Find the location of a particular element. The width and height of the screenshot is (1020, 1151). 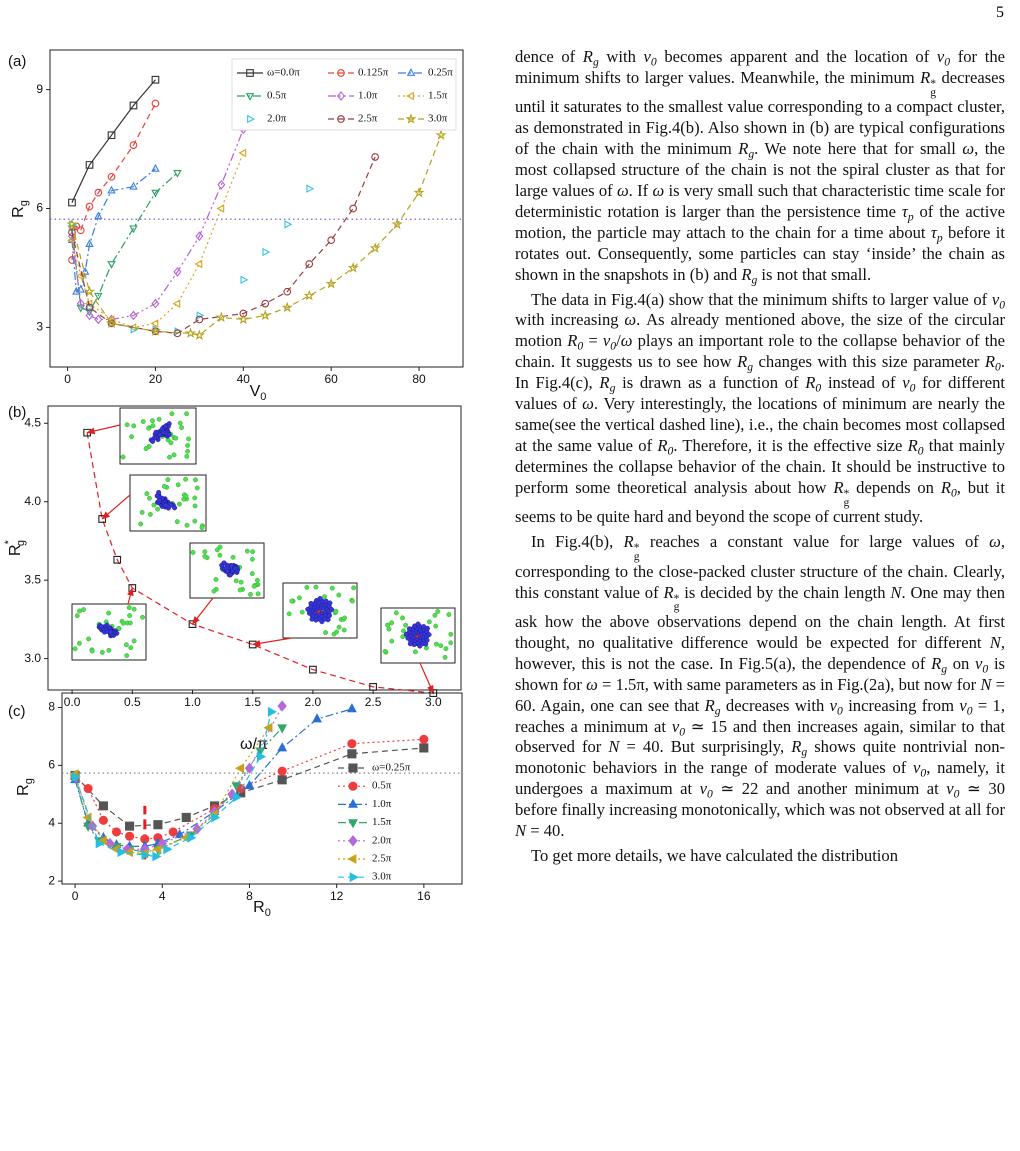

x-tick-label: 3.0 is located at coordinates (433, 702).